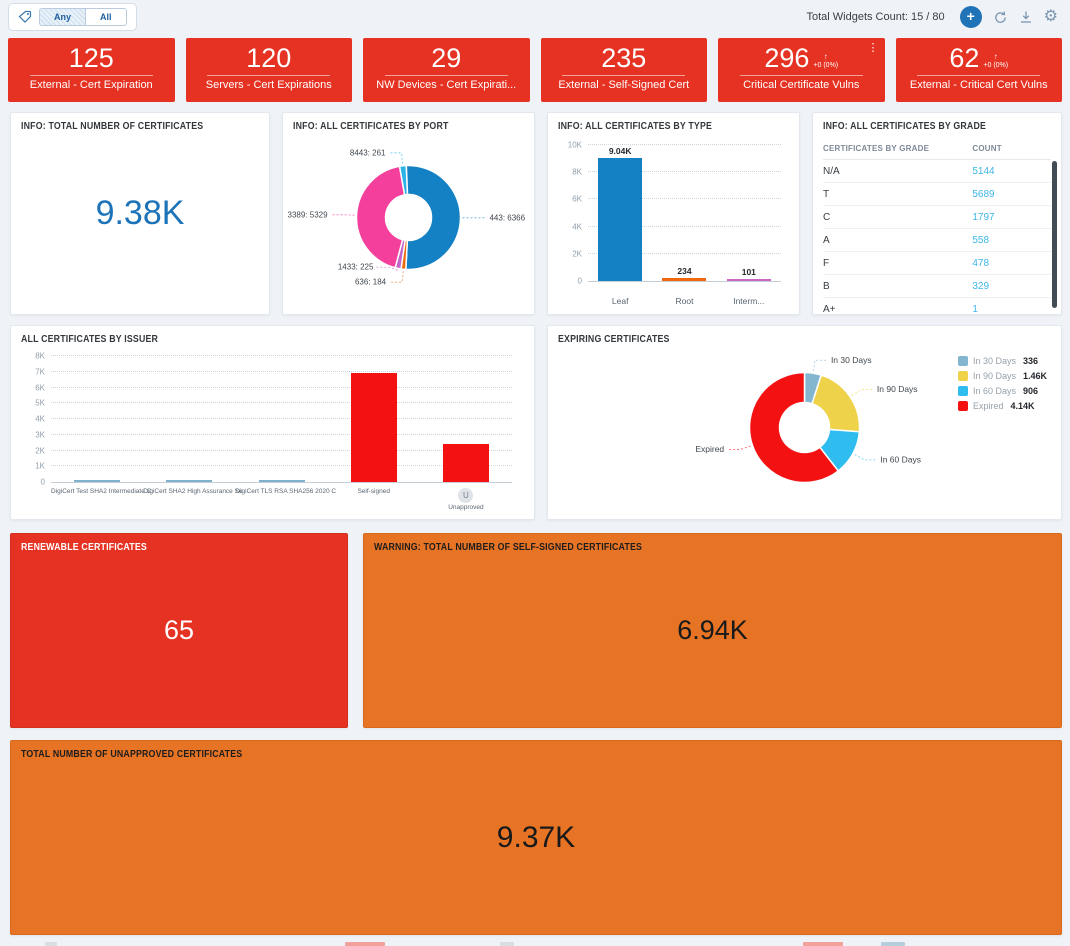 This screenshot has width=1070, height=946. I want to click on legend-item: Expired 4.14K, so click(1002, 406).